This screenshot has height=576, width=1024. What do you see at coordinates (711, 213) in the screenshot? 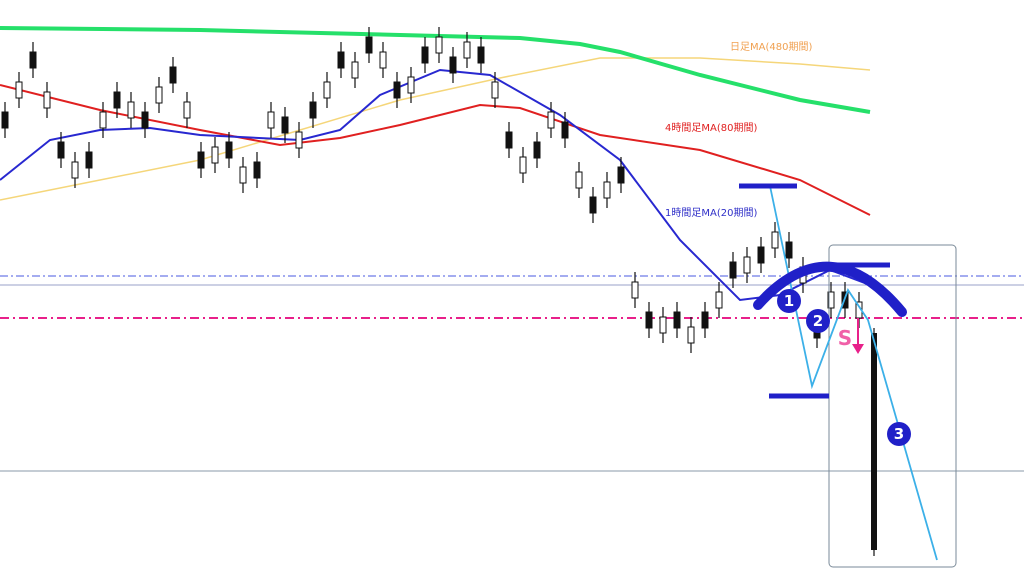
I see `h1-ma-label: 1時間足MA(20期間)` at bounding box center [711, 213].